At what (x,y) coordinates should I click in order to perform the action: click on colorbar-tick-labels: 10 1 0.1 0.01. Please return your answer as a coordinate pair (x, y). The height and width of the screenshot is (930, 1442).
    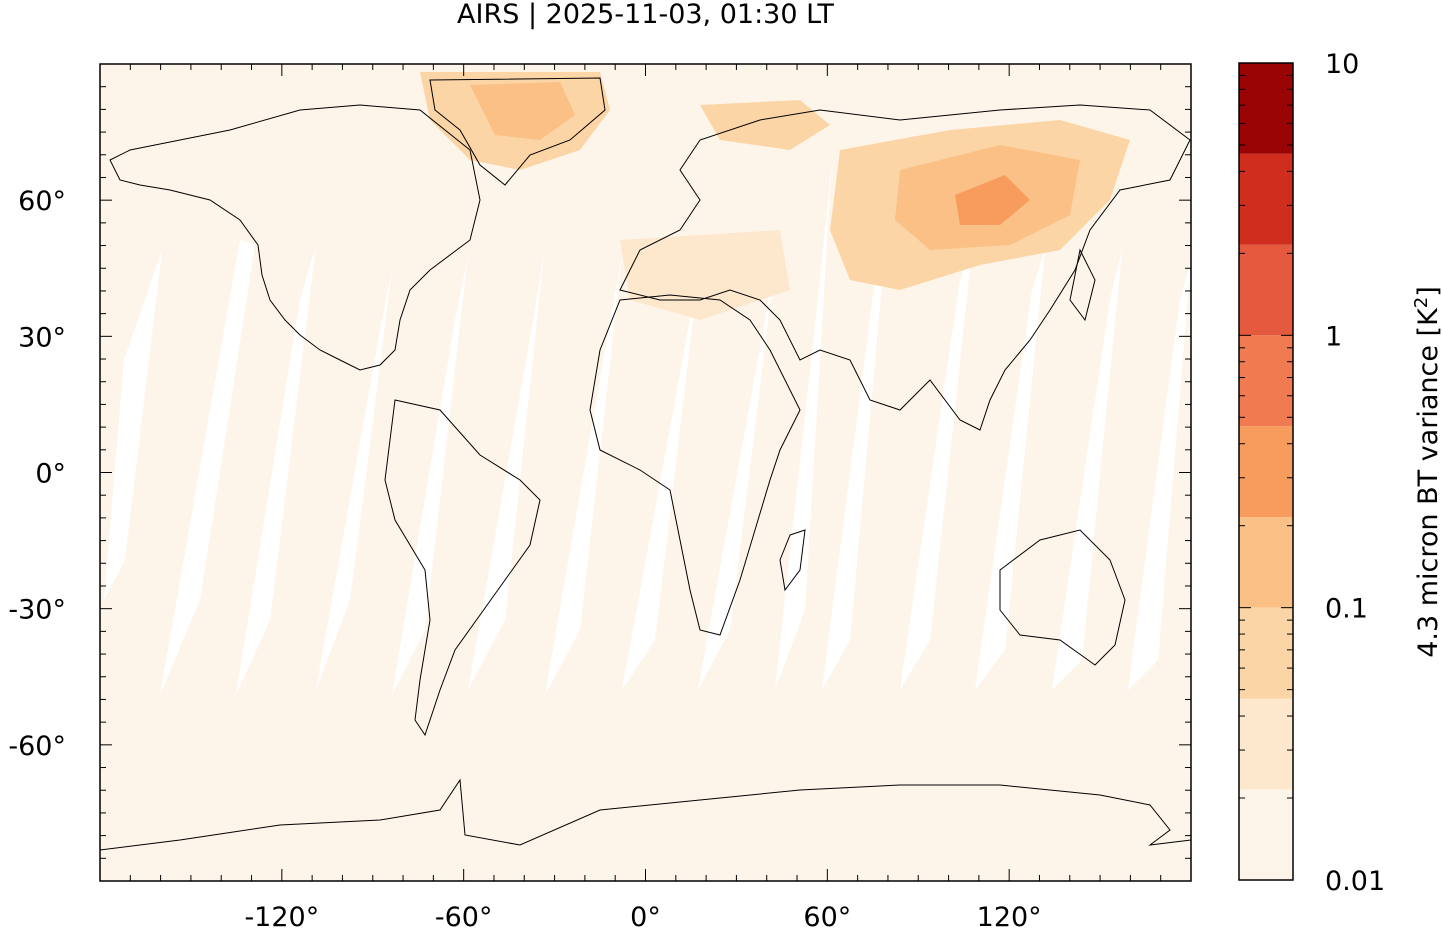
    Looking at the image, I should click on (1355, 473).